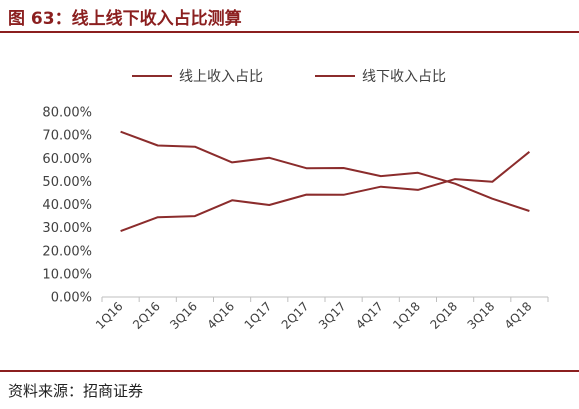 This screenshot has width=579, height=409. What do you see at coordinates (369, 315) in the screenshot?
I see `x-tick-label: 4Q17` at bounding box center [369, 315].